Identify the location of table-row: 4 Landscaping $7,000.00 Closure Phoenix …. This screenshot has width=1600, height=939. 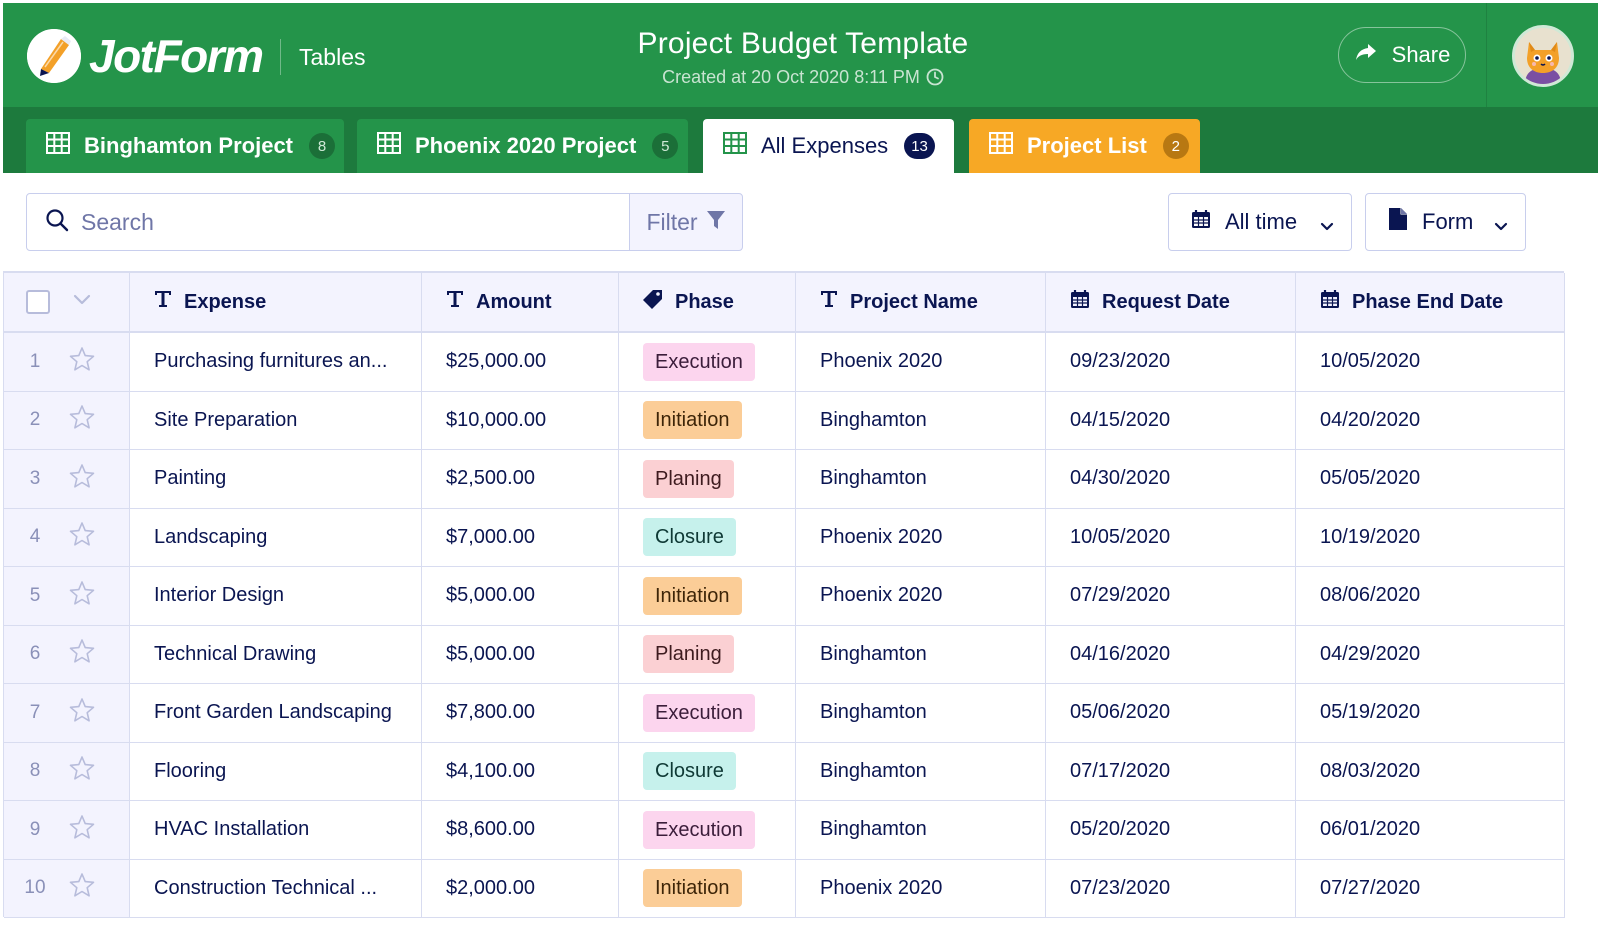
(784, 537).